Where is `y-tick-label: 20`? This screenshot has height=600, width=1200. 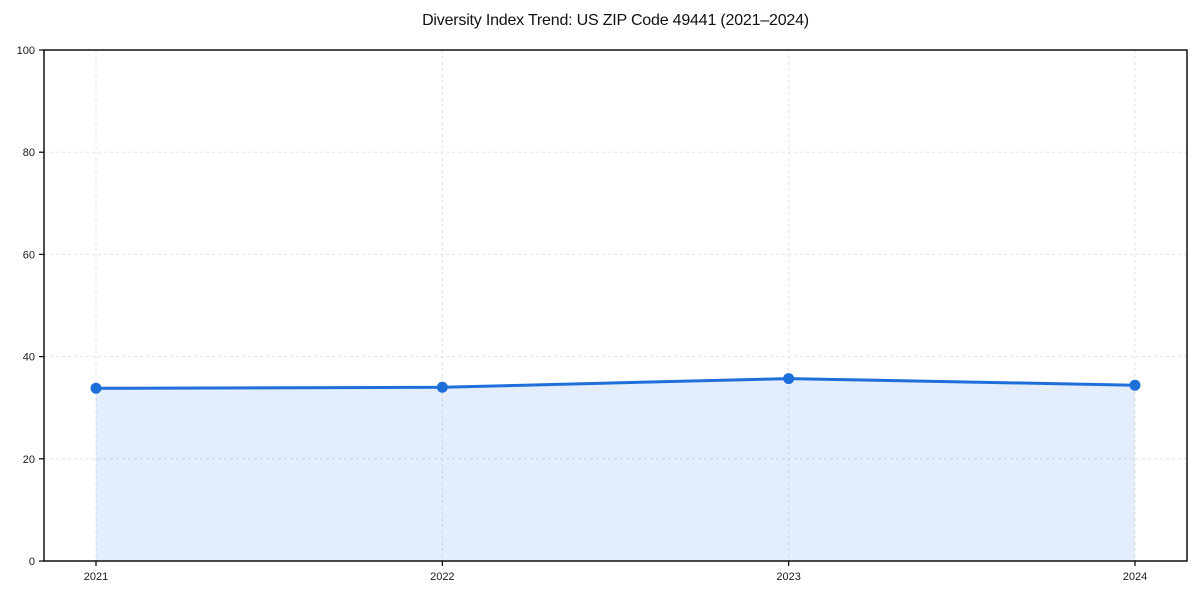
y-tick-label: 20 is located at coordinates (29, 460).